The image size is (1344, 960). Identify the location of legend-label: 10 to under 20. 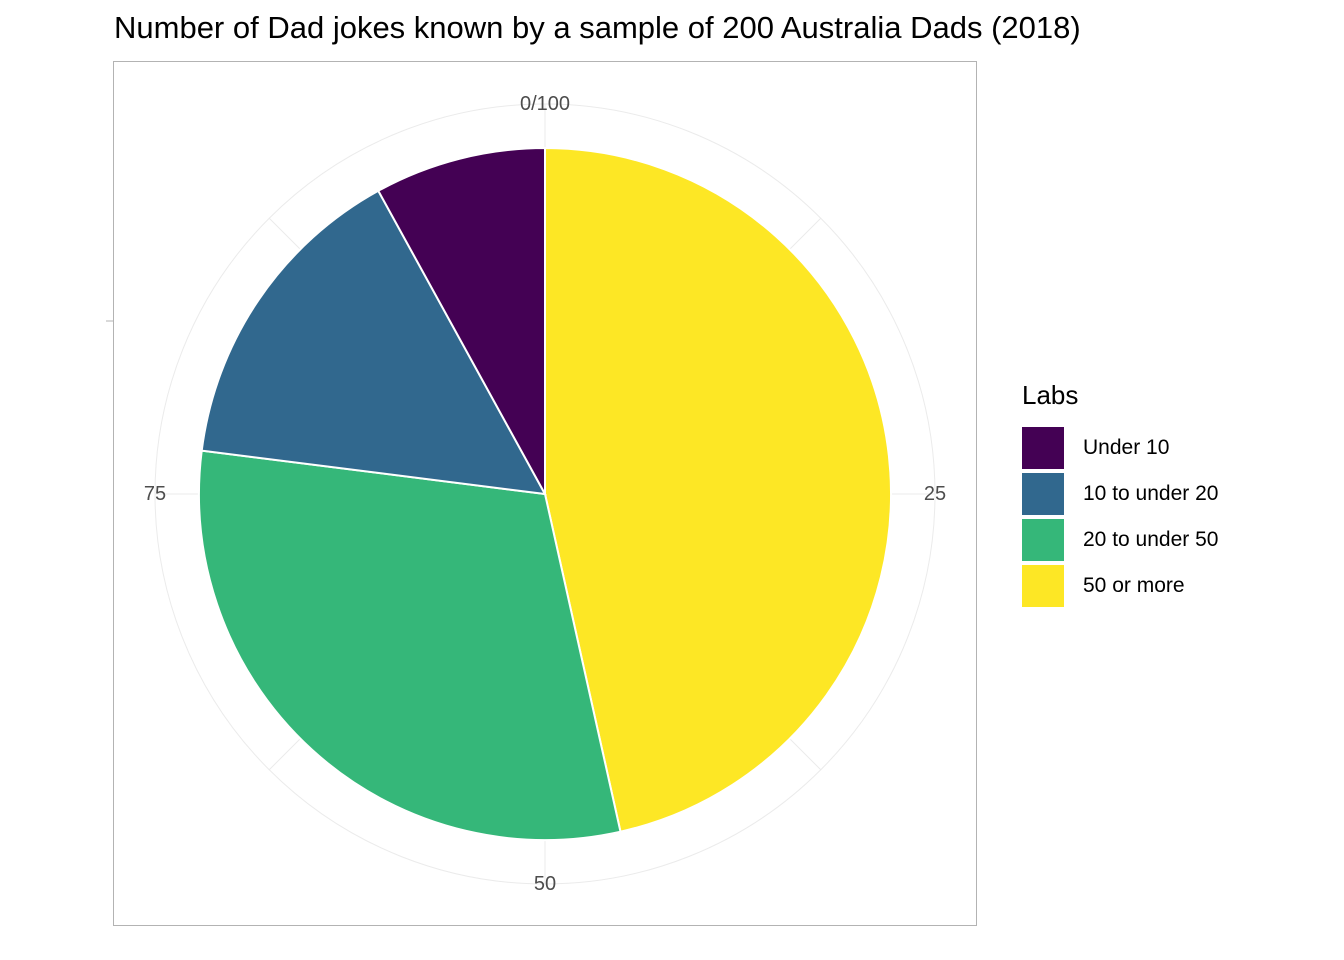
(1151, 493).